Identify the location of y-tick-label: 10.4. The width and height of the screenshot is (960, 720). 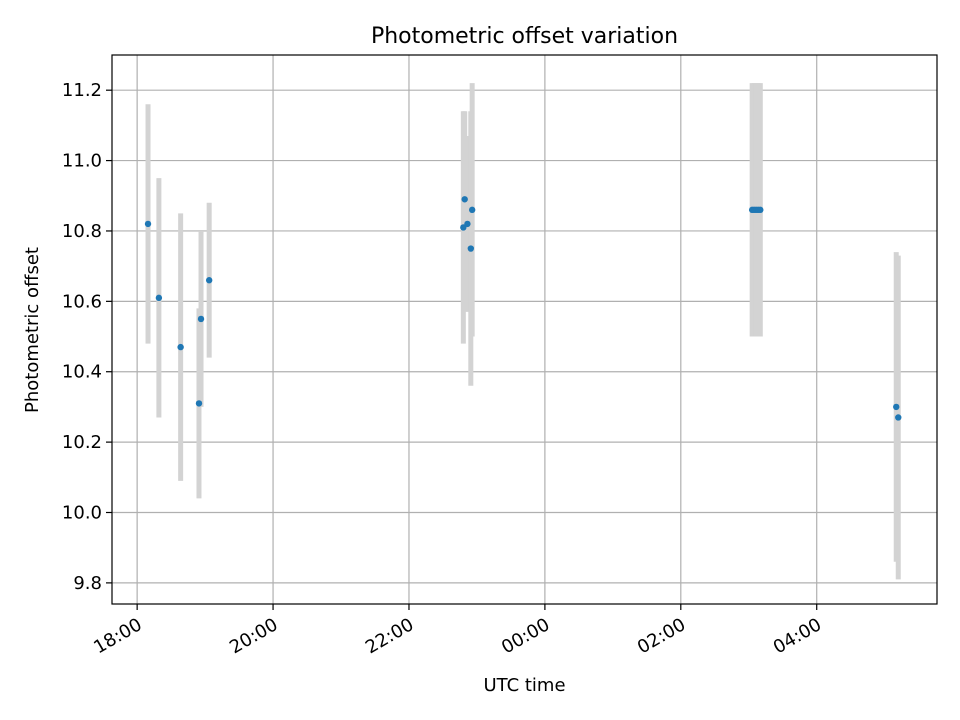
(82, 372).